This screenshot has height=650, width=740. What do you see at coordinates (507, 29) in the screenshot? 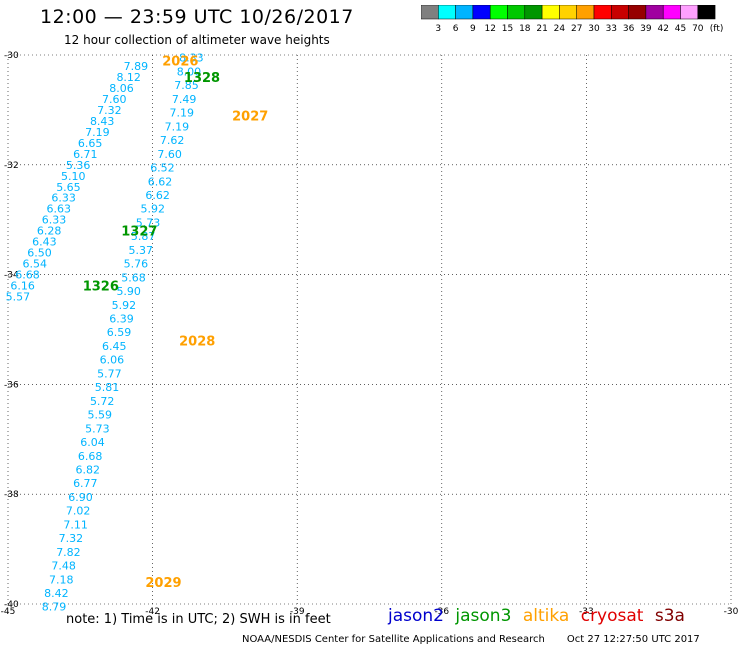
I see `colorbar-label: 15` at bounding box center [507, 29].